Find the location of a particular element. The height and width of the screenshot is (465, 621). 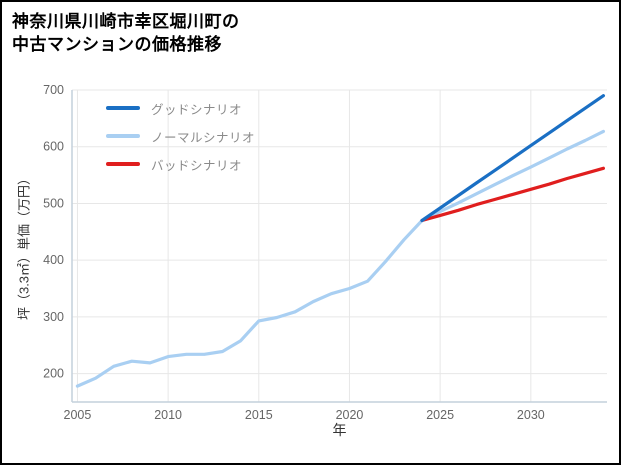

x-axis-label: 年 is located at coordinates (339, 430).